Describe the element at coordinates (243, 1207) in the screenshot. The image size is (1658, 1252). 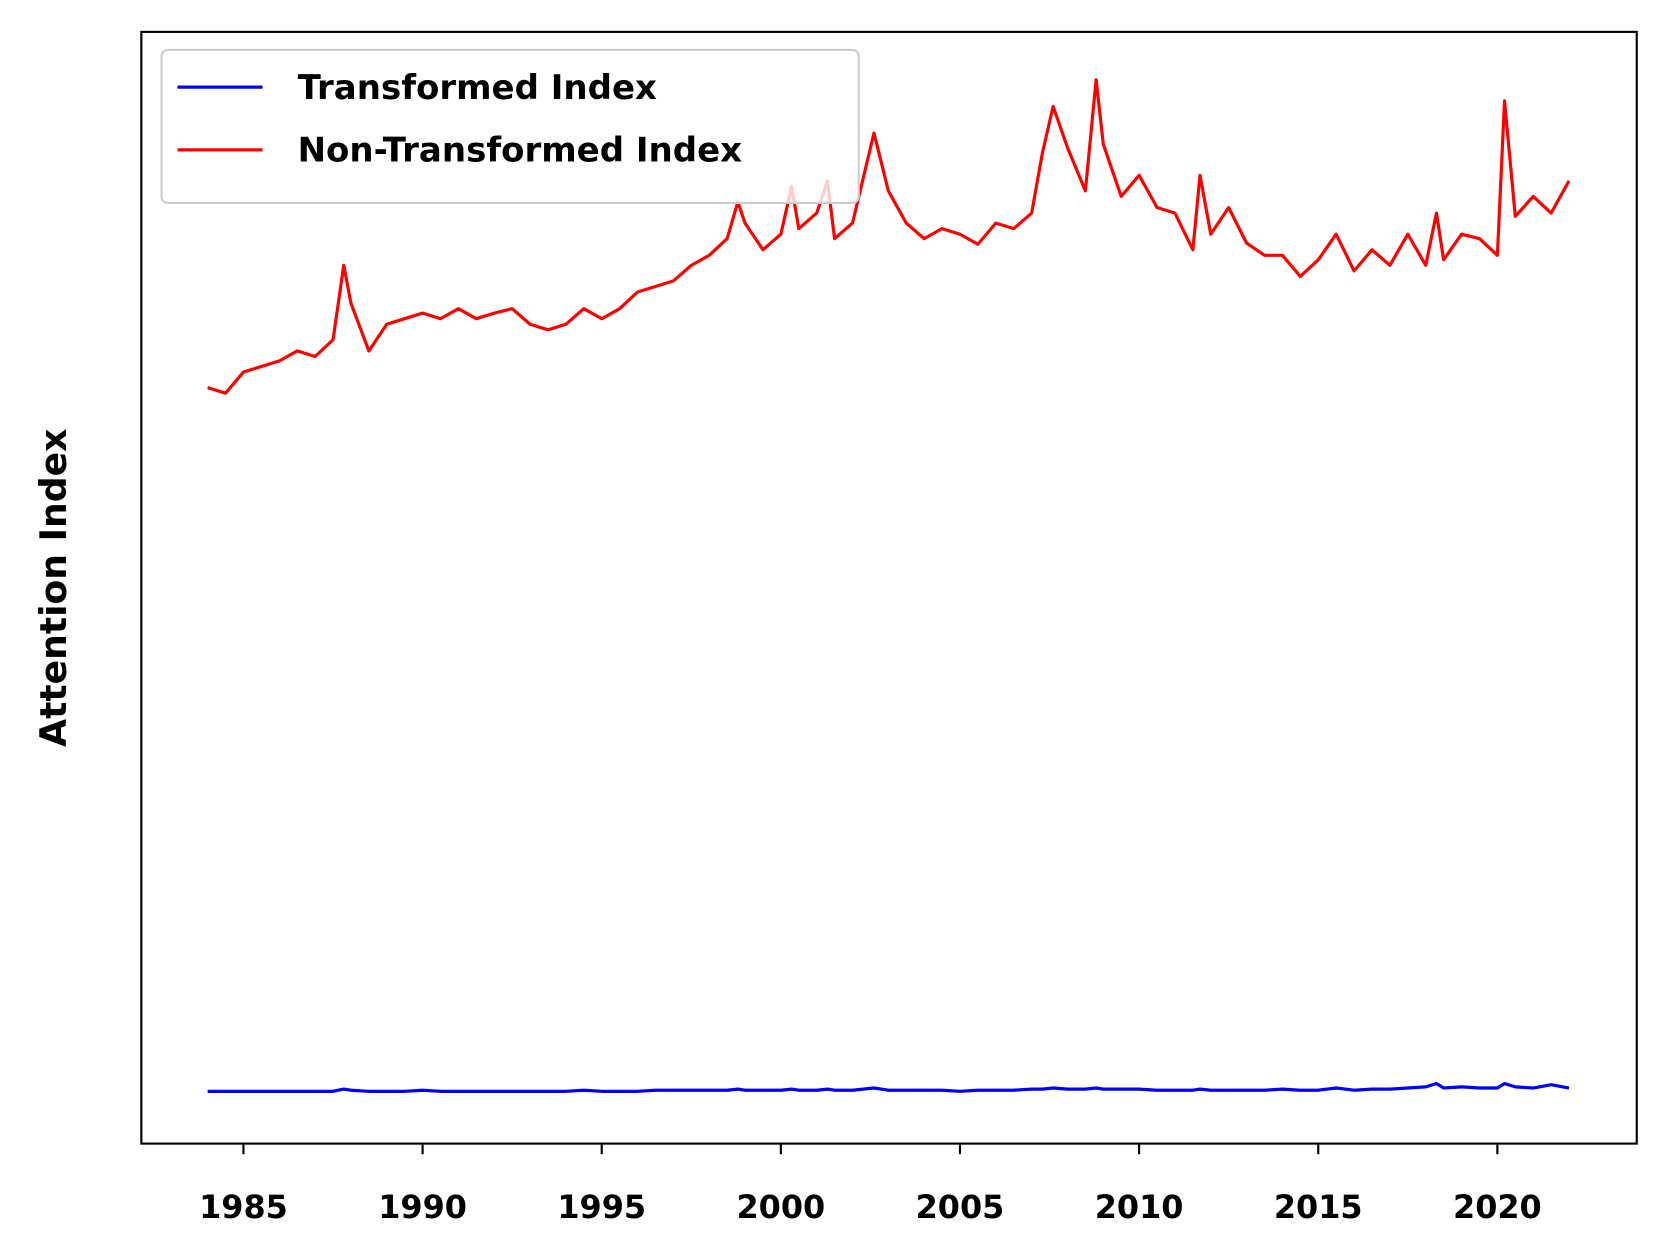
I see `x-tick-label: 1985` at that location.